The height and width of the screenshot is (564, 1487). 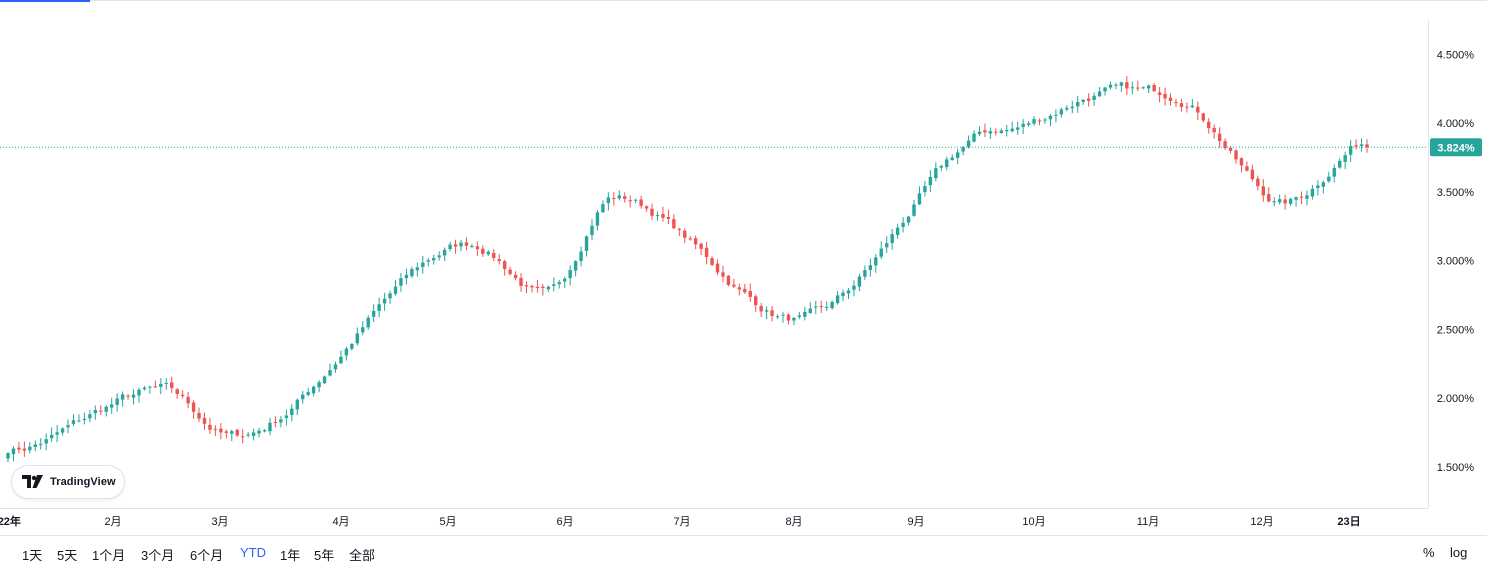 I want to click on tradingview-logo: TradingView, so click(x=68, y=482).